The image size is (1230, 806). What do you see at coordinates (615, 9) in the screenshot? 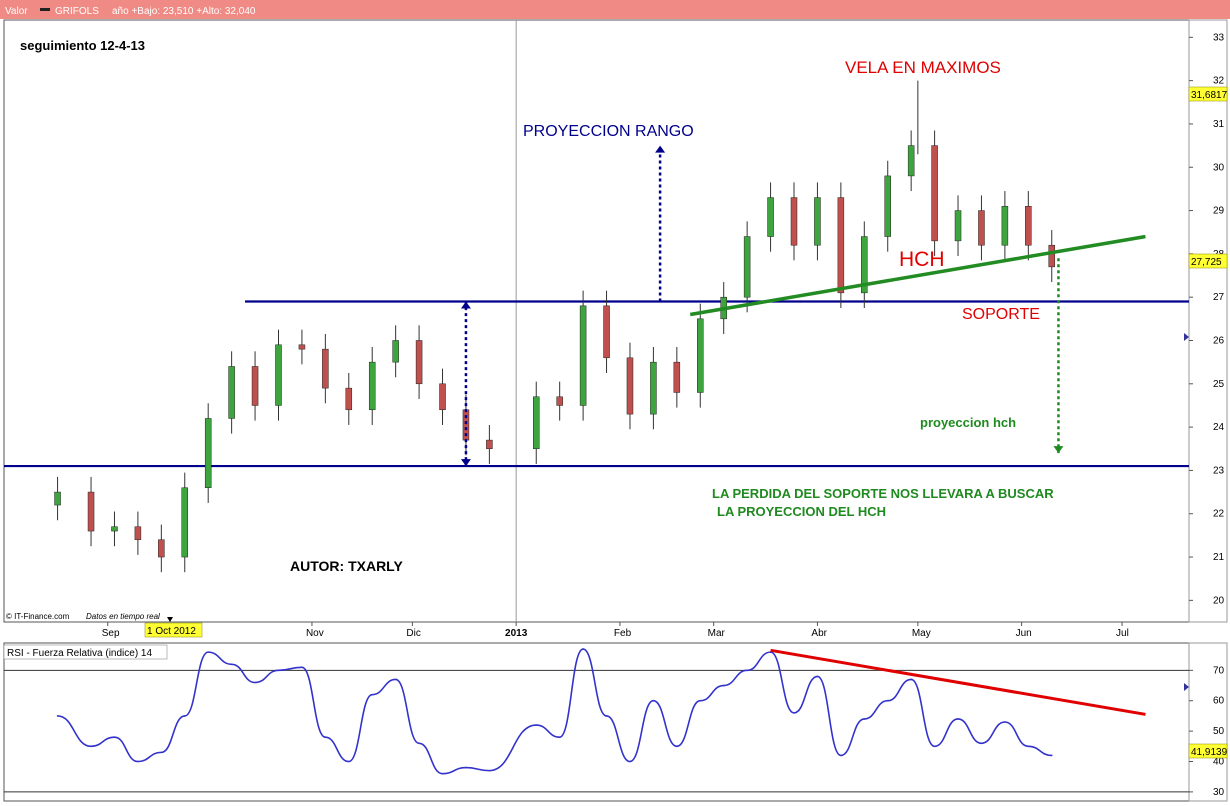
I see `header-bar` at bounding box center [615, 9].